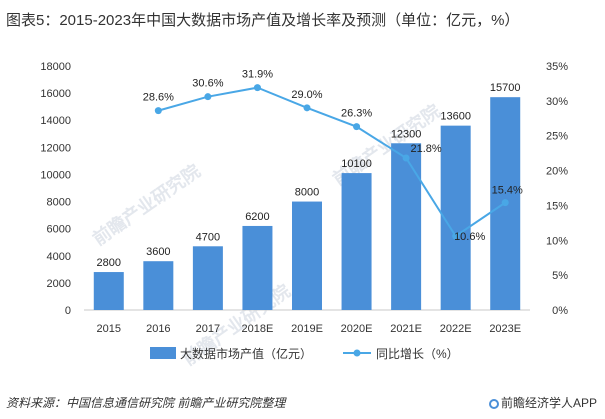 This screenshot has height=419, width=605. I want to click on x-tick-label: 2023E, so click(505, 329).